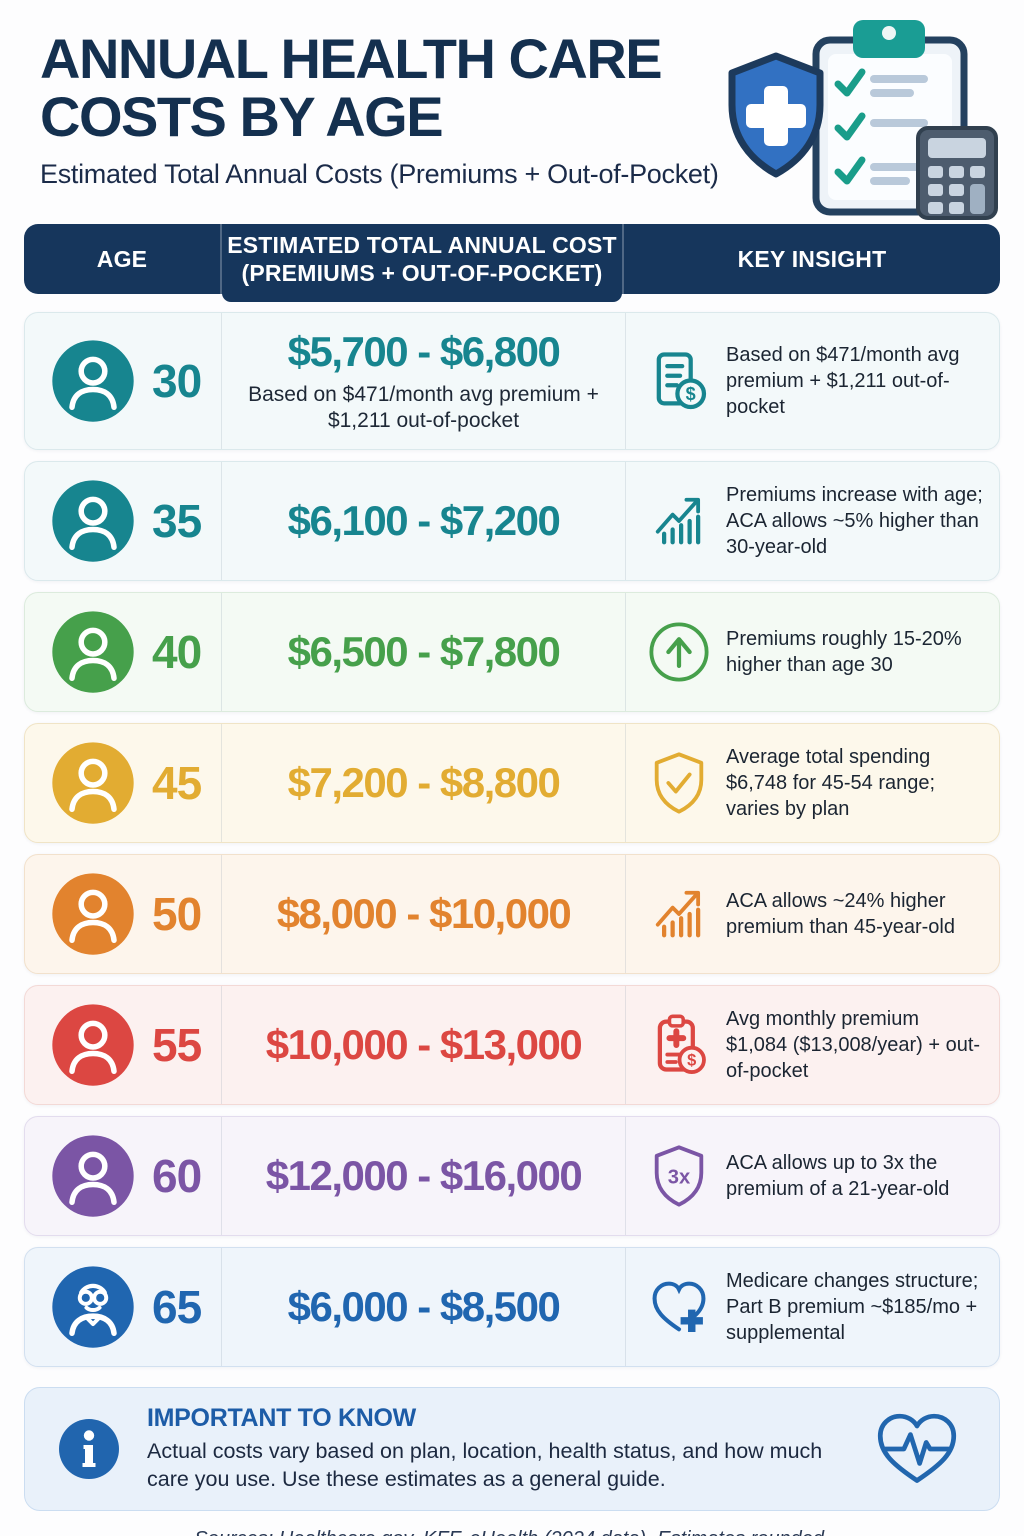 The height and width of the screenshot is (1536, 1024). I want to click on cost-cell: $12,000 - $16,000, so click(423, 1176).